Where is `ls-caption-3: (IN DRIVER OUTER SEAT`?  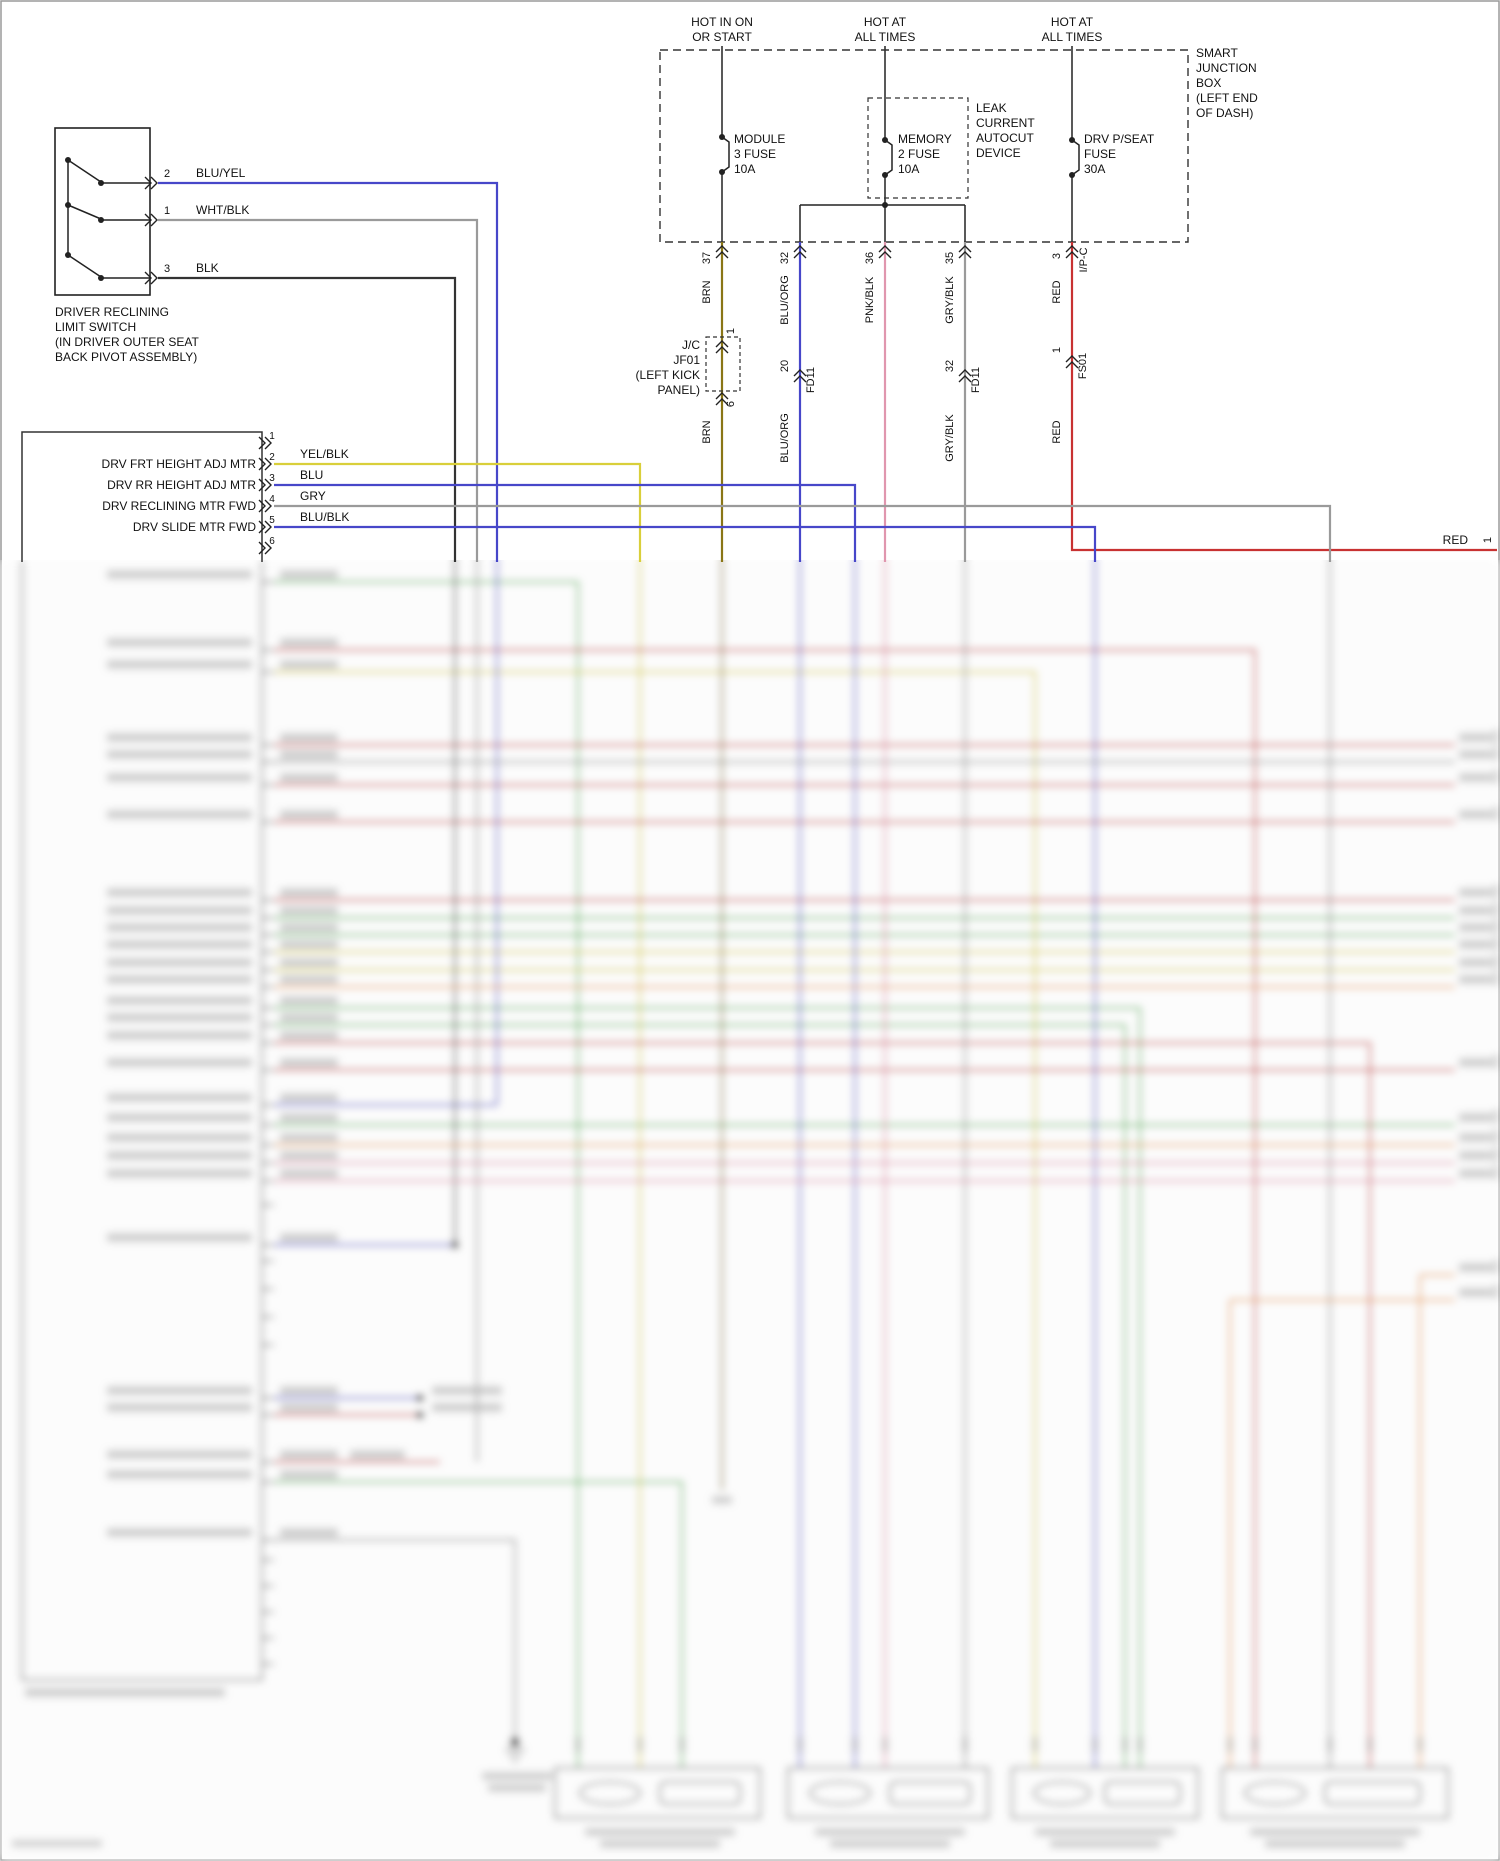
ls-caption-3: (IN DRIVER OUTER SEAT is located at coordinates (127, 342).